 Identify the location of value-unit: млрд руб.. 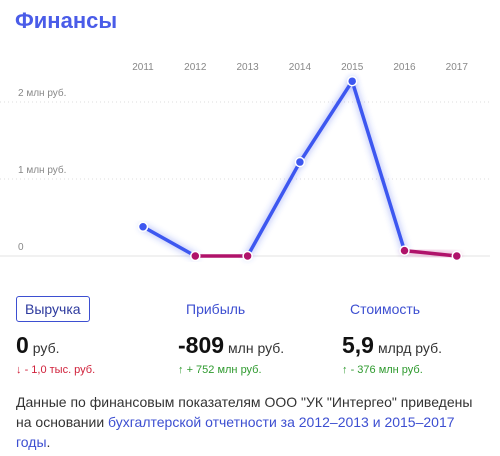
(409, 348).